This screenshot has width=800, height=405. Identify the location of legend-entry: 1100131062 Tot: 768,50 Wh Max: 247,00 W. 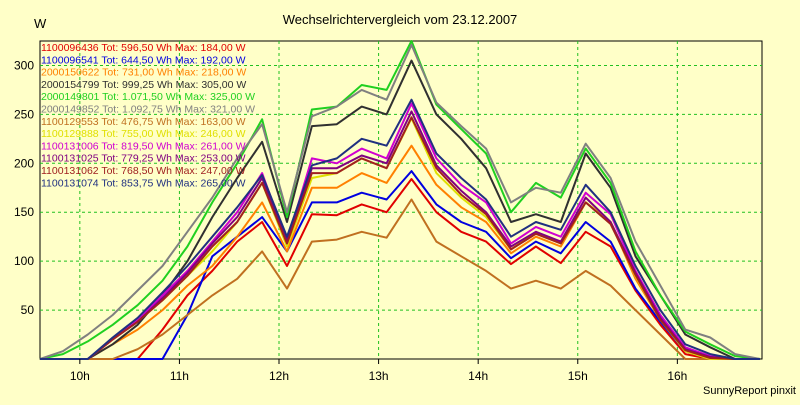
(143, 171).